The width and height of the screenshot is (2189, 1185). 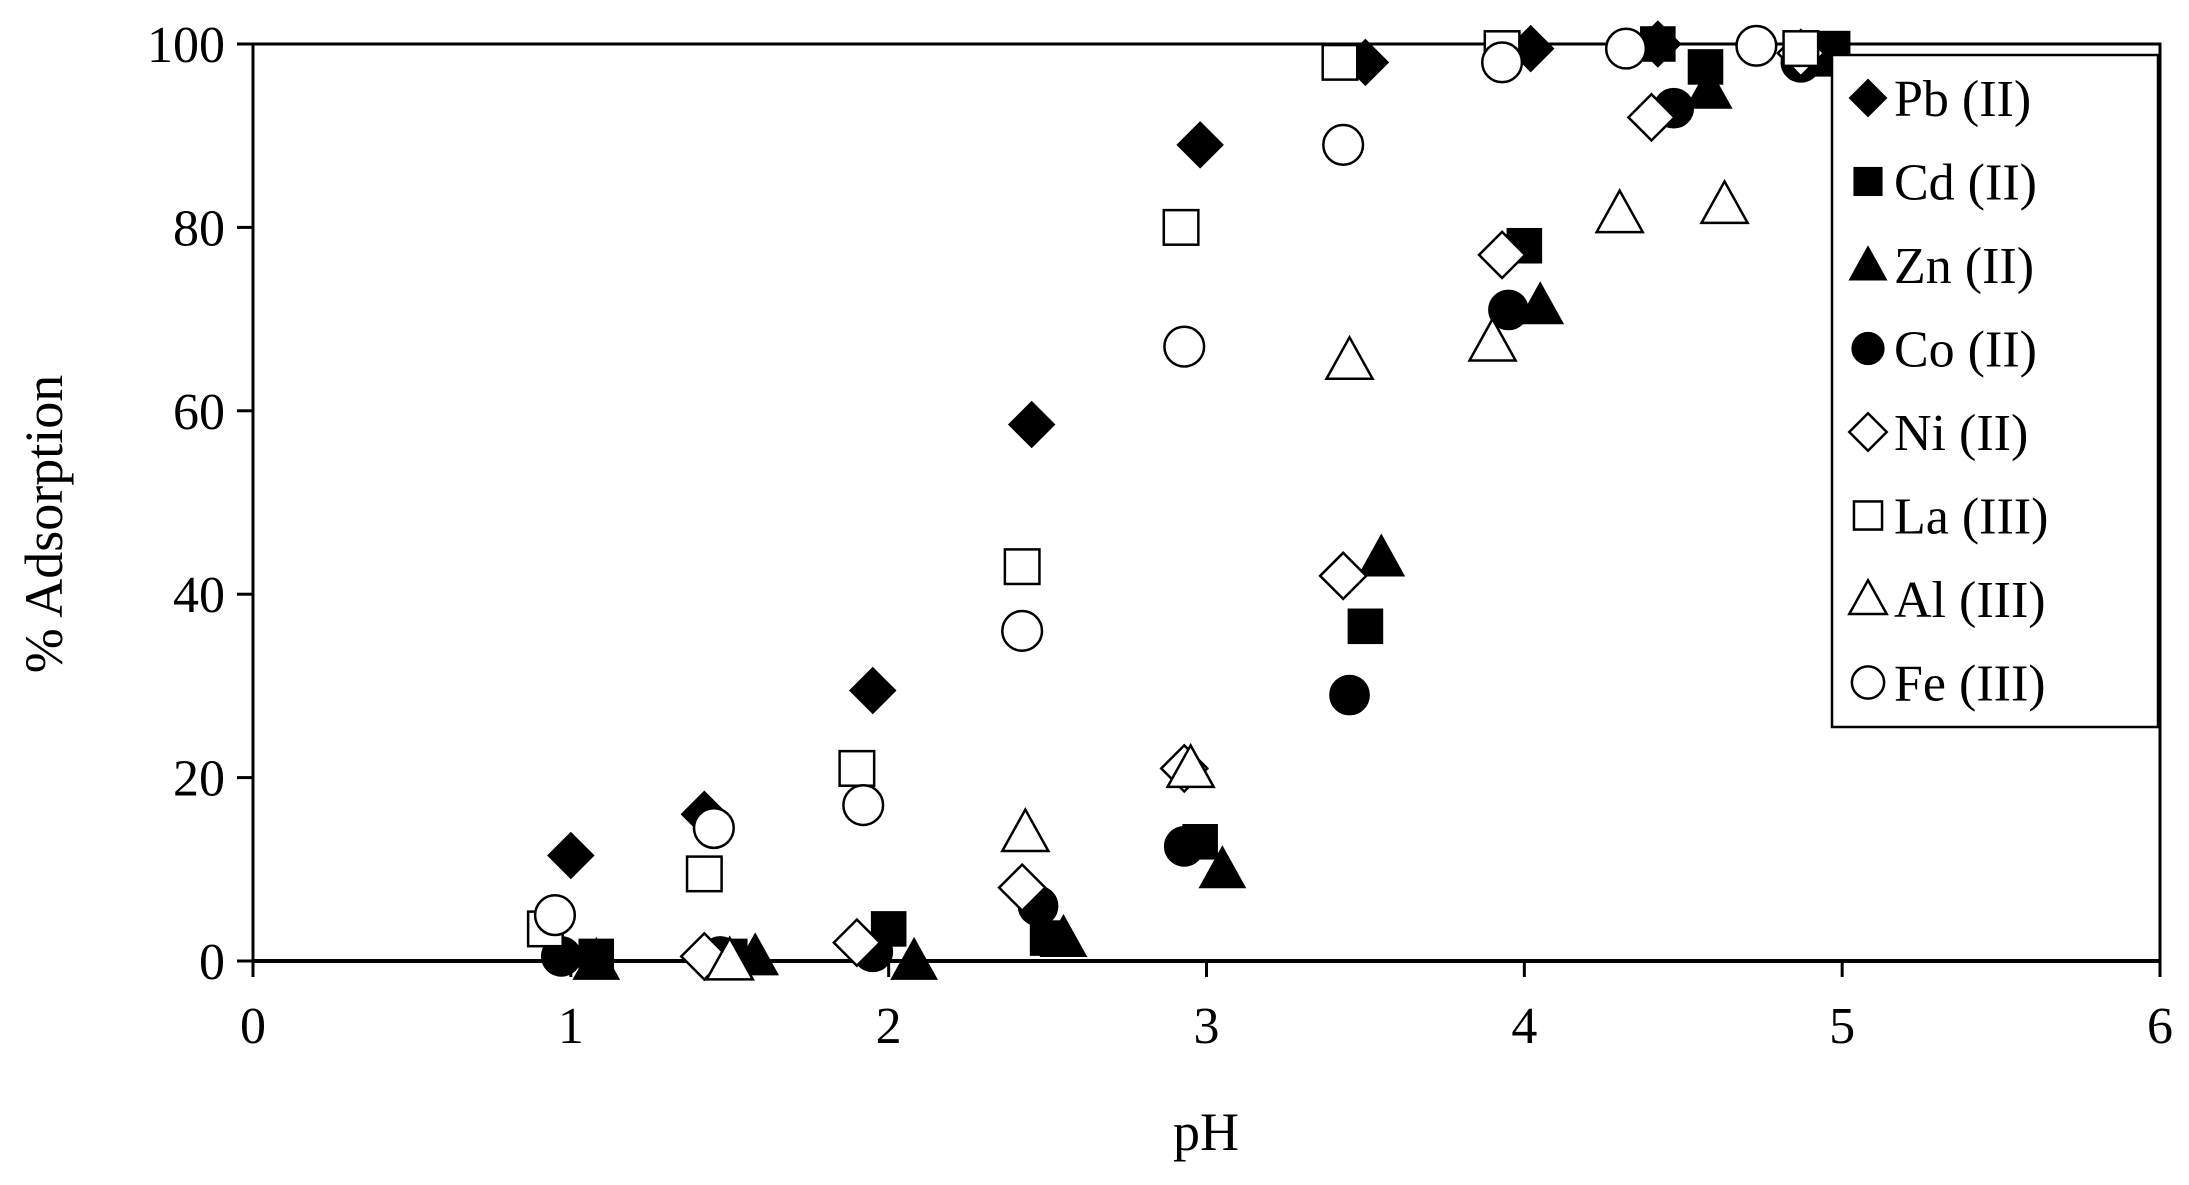 What do you see at coordinates (1868, 682) in the screenshot?
I see `legend-marker-fe-iii` at bounding box center [1868, 682].